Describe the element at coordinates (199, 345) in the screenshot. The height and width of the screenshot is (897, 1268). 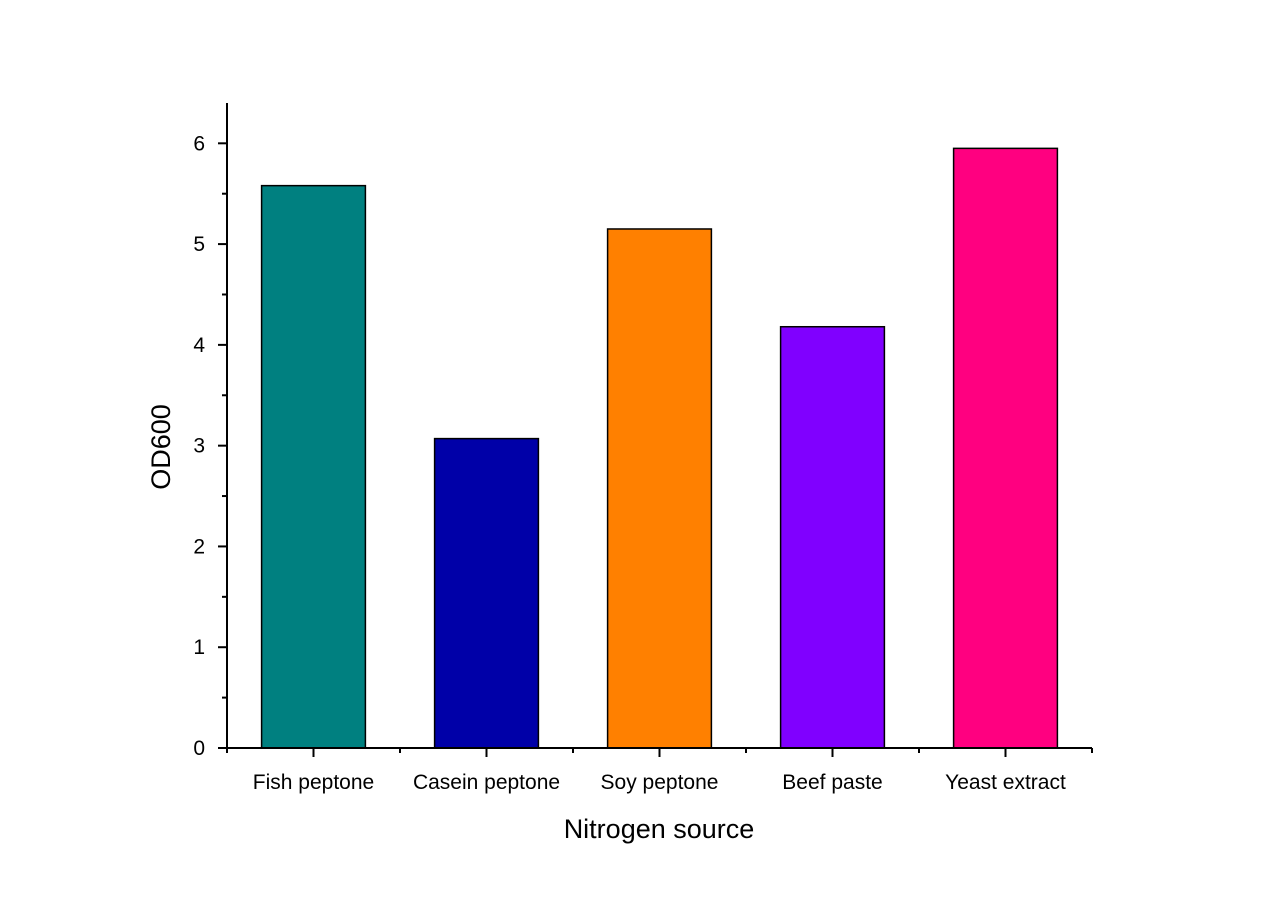
I see `y-tick-label: 4` at that location.